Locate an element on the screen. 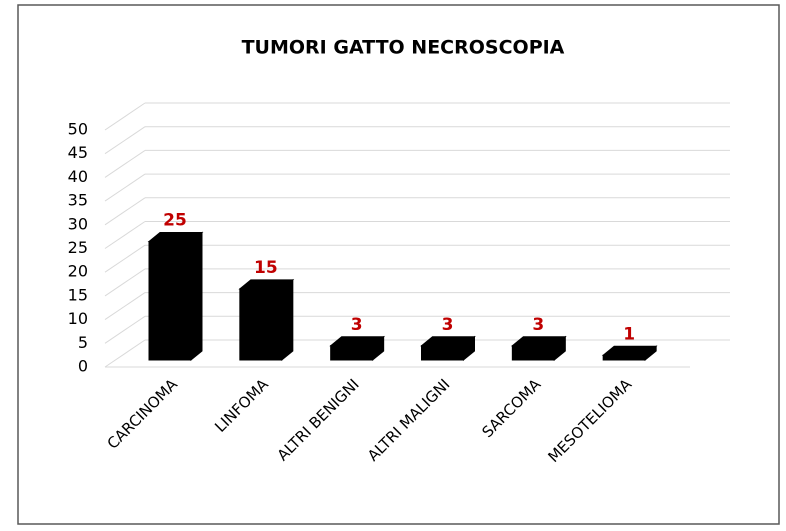  y-tick-label: 5 is located at coordinates (83, 342).